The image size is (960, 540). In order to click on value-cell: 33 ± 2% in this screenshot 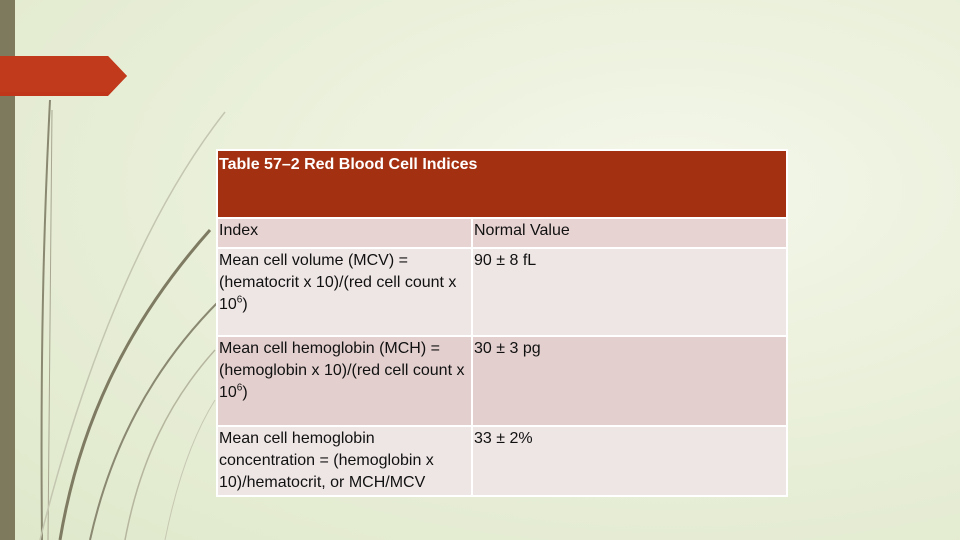, I will do `click(629, 461)`.